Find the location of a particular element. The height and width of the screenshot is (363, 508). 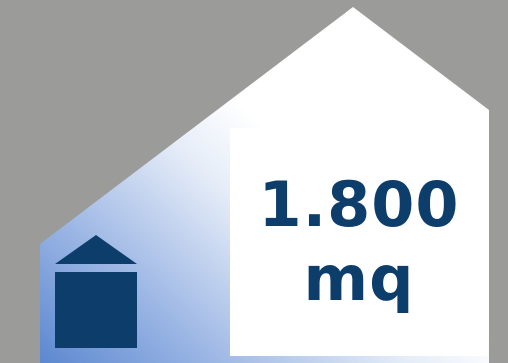

house-icon is located at coordinates (96, 291).